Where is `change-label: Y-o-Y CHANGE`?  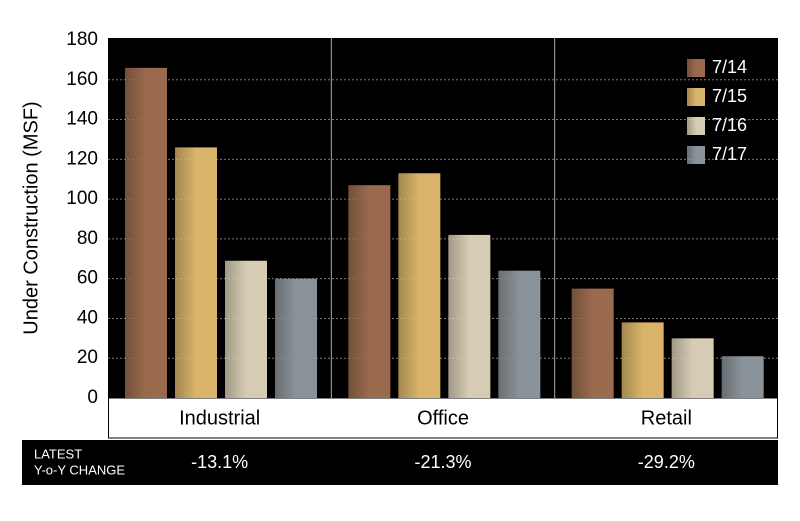 change-label: Y-o-Y CHANGE is located at coordinates (79, 469).